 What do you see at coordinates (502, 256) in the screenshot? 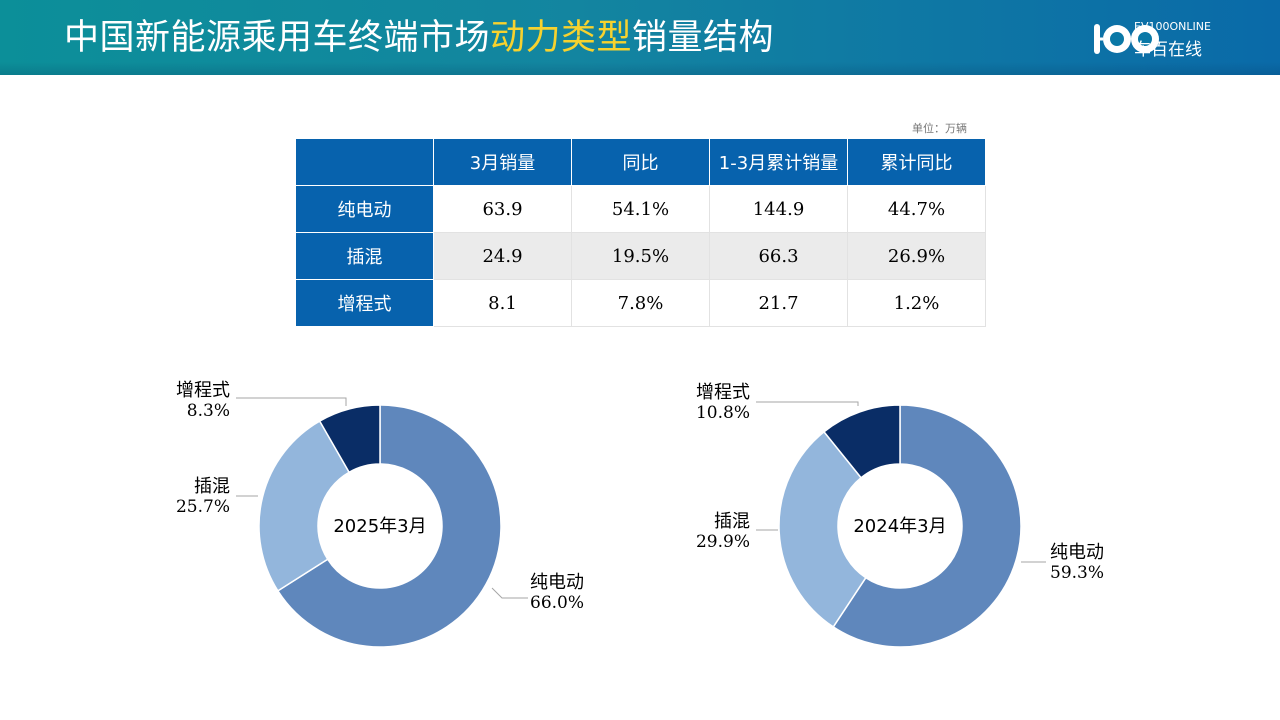
I see `table-cell: 24.9` at bounding box center [502, 256].